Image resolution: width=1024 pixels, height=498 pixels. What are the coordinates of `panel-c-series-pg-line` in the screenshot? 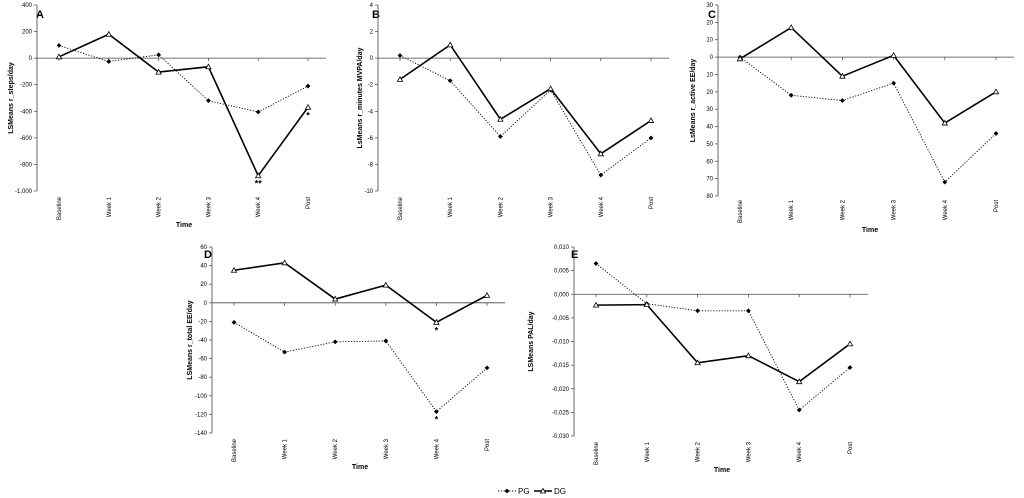 It's located at (868, 119).